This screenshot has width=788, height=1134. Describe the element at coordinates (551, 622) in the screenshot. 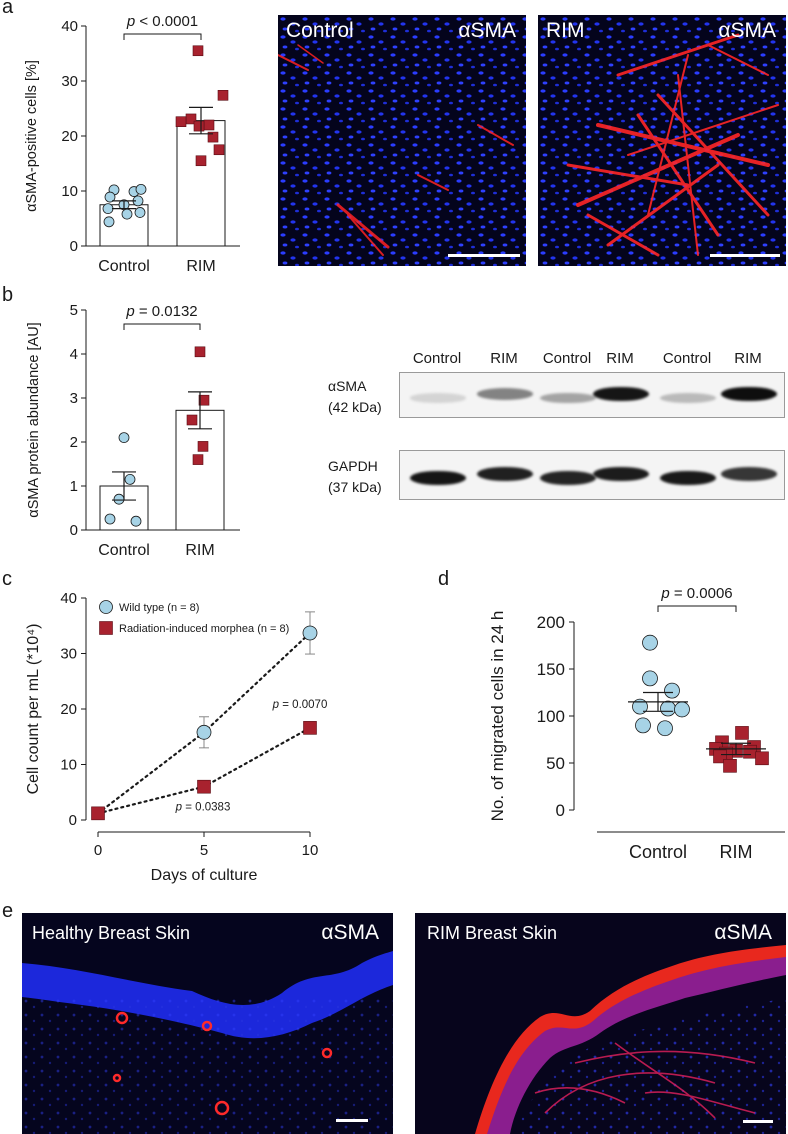

I see `y-tick-label: 200` at that location.